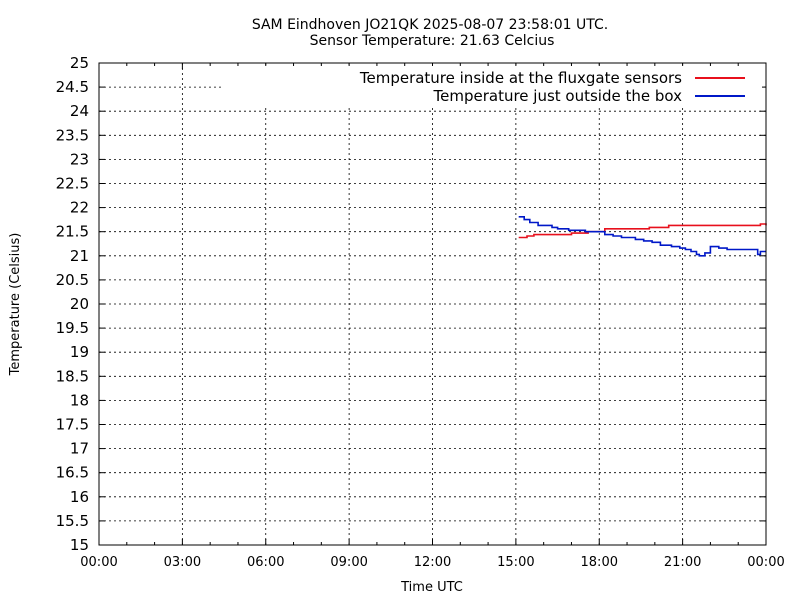  Describe the element at coordinates (72, 376) in the screenshot. I see `y-tick-label: 18.5` at that location.